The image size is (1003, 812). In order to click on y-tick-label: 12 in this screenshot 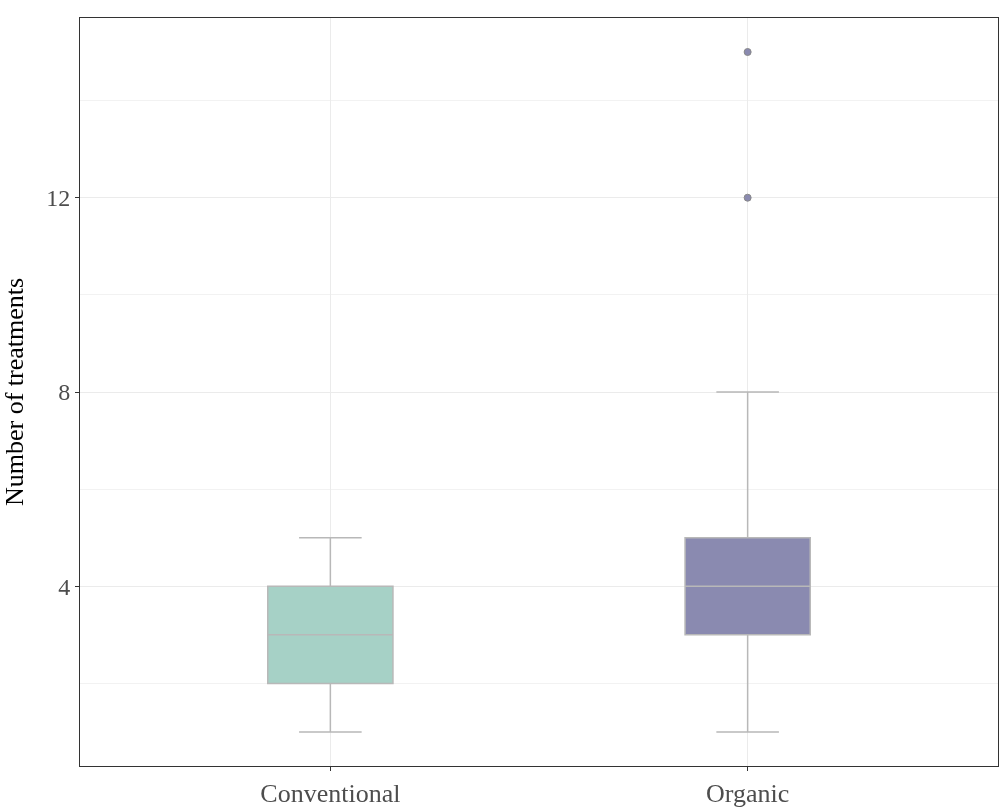, I will do `click(58, 198)`.